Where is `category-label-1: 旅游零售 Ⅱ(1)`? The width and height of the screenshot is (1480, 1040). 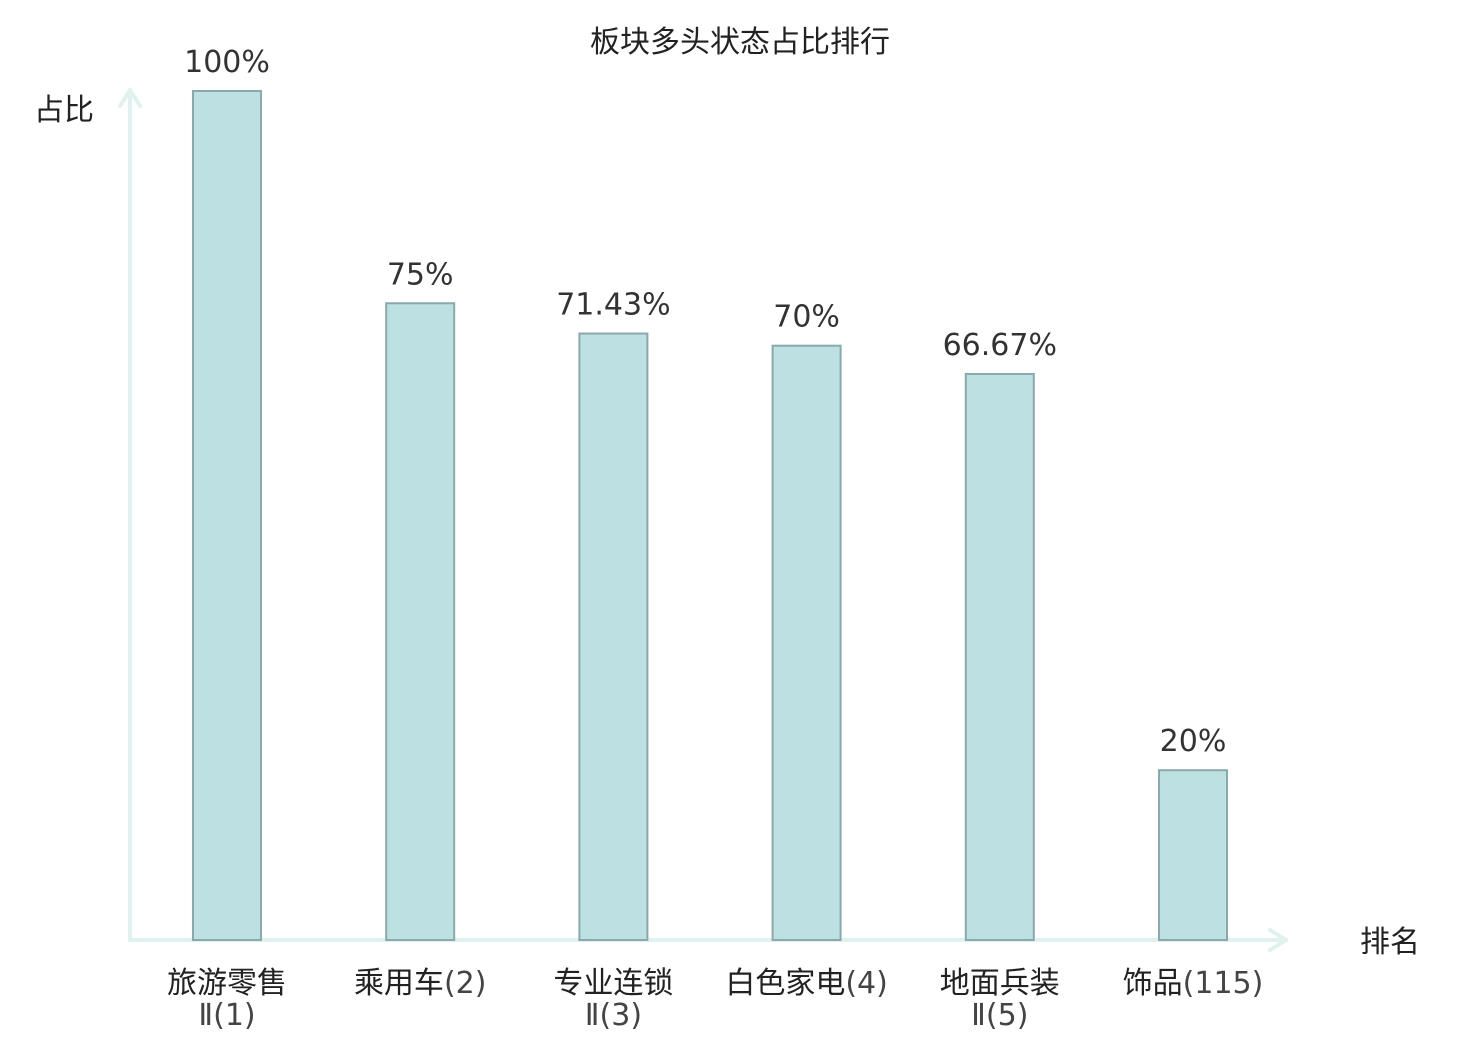
category-label-1: 旅游零售 Ⅱ(1) is located at coordinates (227, 999).